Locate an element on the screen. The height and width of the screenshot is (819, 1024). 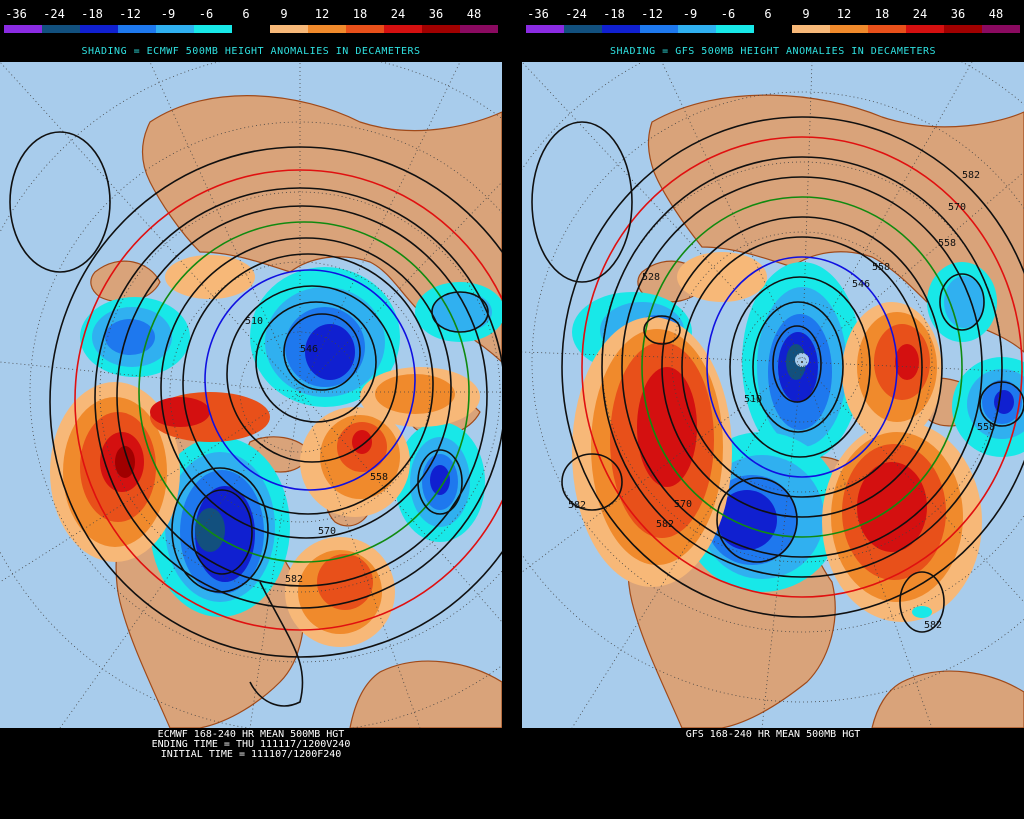
positive-anomaly-east-us is located at coordinates (902, 522).